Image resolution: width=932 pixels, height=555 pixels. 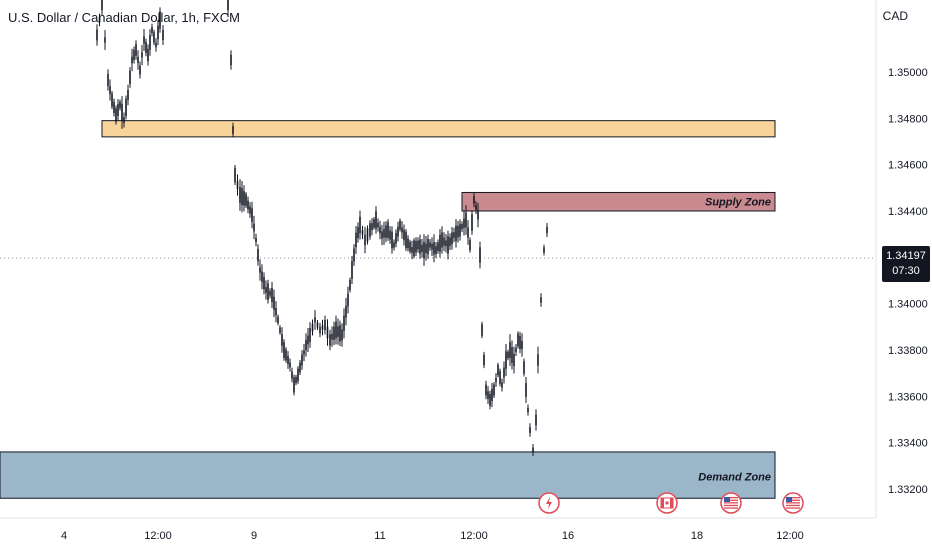 I want to click on x-tick-label: 18, so click(x=697, y=536).